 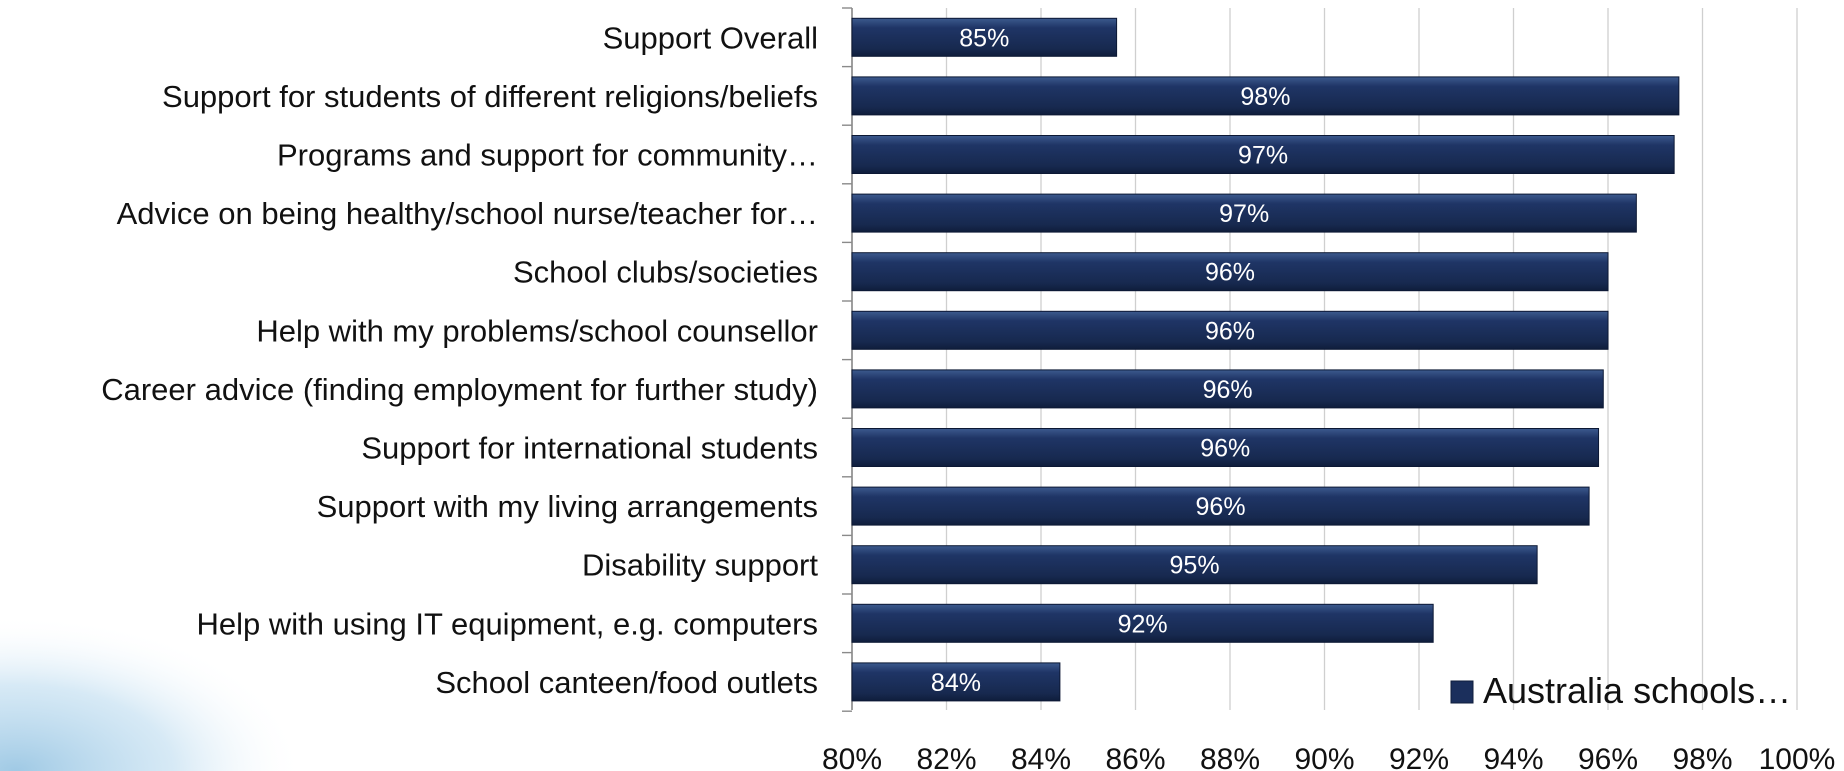 I want to click on x-tick-label: 80%, so click(x=852, y=757).